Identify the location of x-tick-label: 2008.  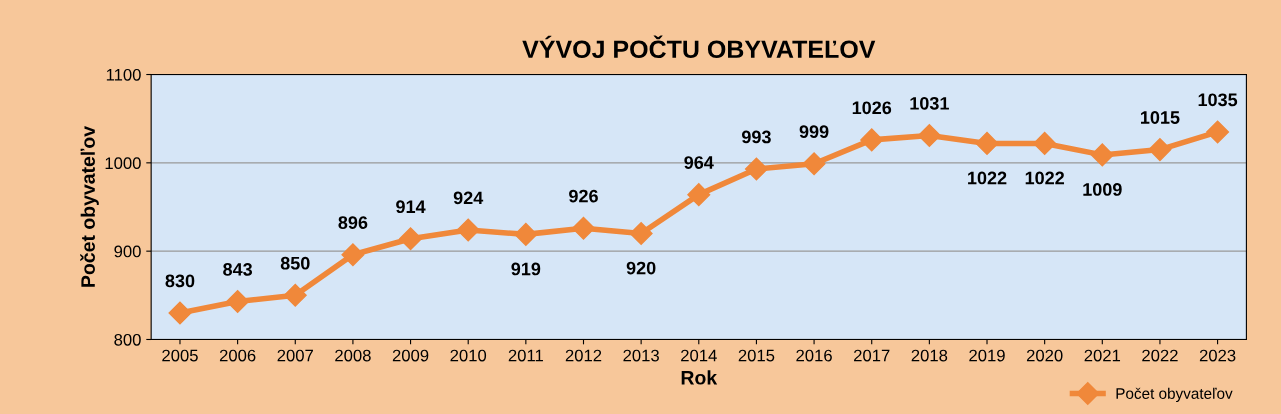
(353, 355).